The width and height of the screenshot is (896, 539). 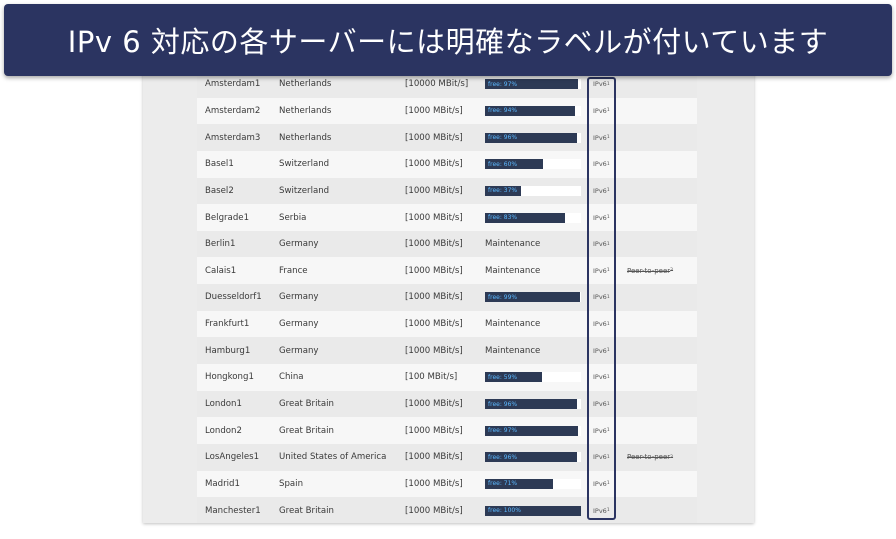 What do you see at coordinates (503, 164) in the screenshot?
I see `load-bar-label: free: 60%` at bounding box center [503, 164].